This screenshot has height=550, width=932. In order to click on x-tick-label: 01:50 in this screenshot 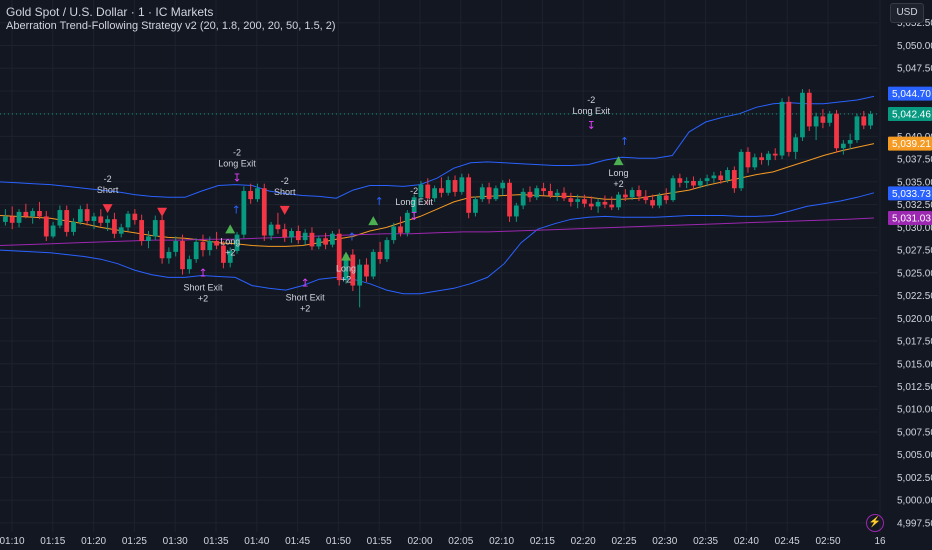, I will do `click(338, 541)`.